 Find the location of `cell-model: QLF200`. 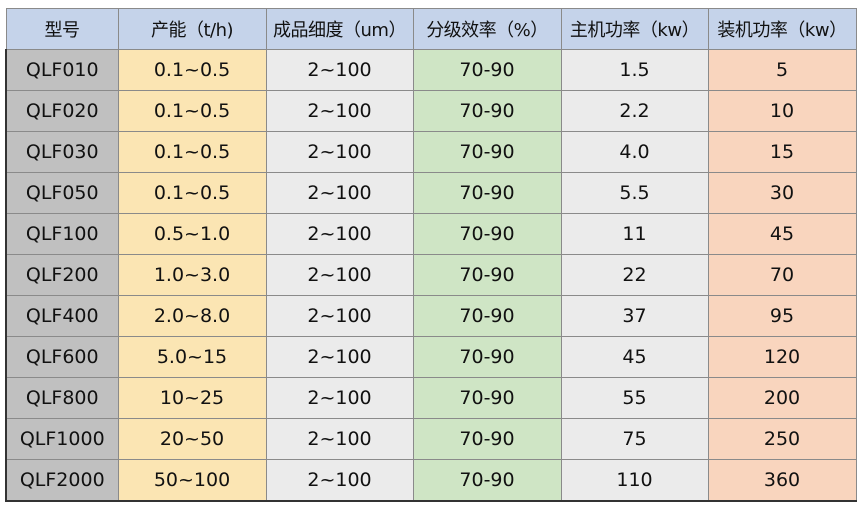

cell-model: QLF200 is located at coordinates (62, 275).